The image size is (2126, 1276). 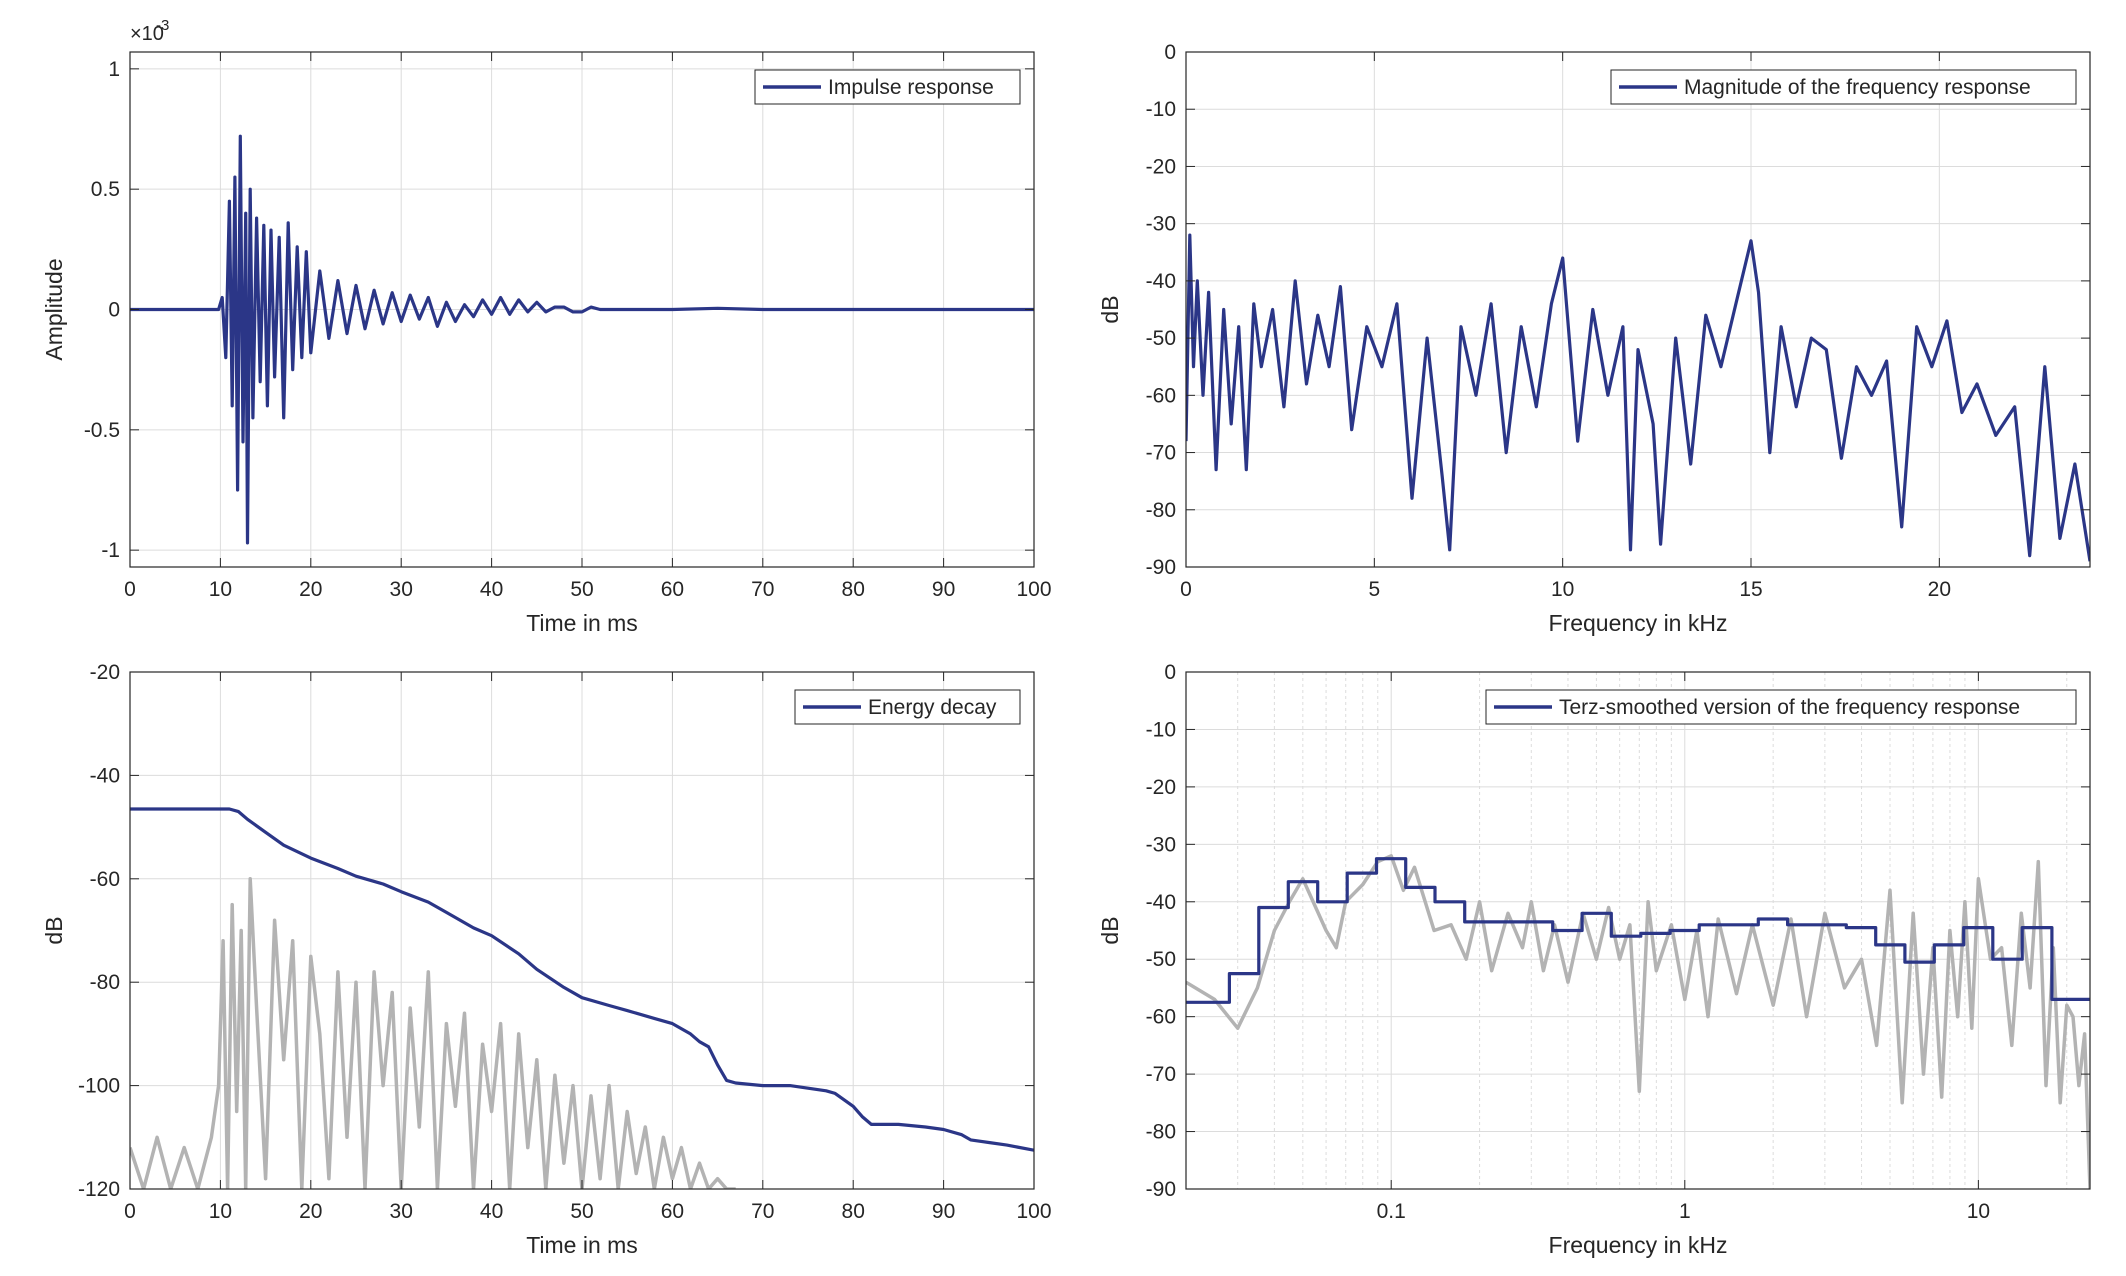 I want to click on x-tick-label: 0.1, so click(x=1391, y=1211).